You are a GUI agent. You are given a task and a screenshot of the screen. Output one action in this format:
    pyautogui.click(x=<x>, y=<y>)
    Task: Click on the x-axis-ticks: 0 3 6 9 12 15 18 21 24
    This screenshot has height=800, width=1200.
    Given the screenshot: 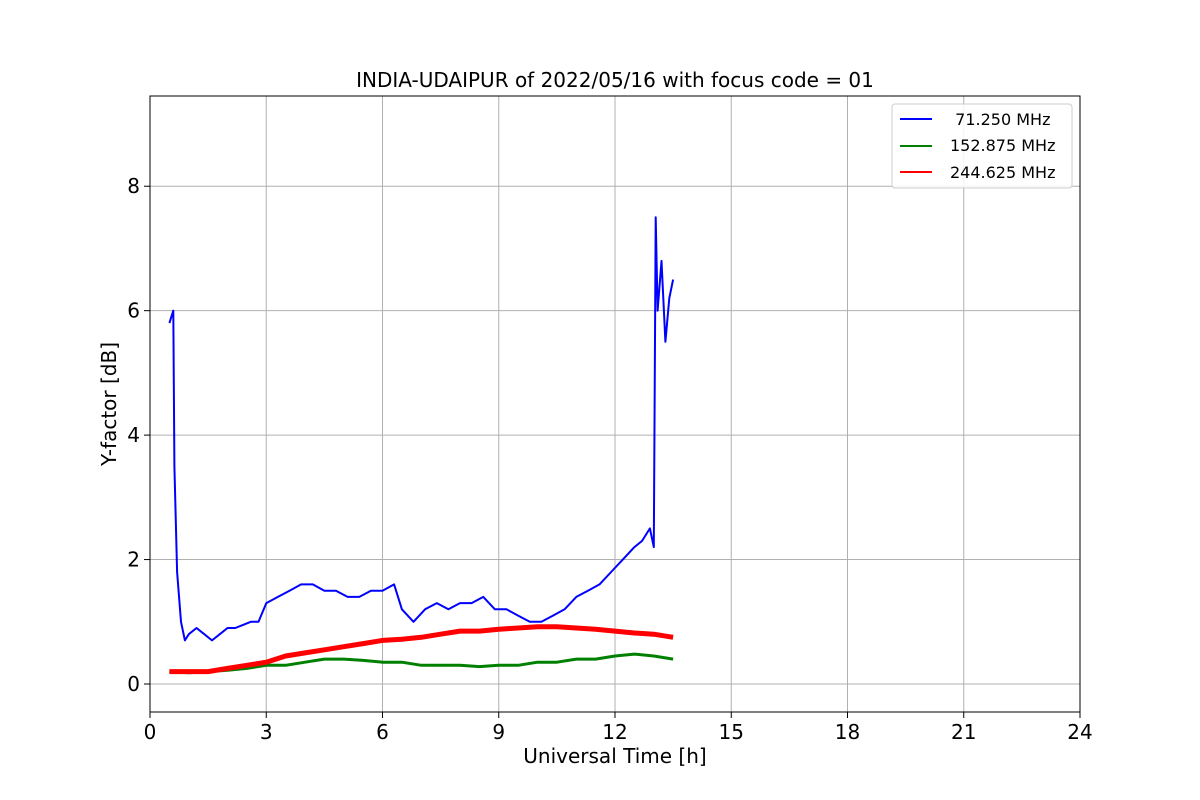 What is the action you would take?
    pyautogui.click(x=618, y=728)
    